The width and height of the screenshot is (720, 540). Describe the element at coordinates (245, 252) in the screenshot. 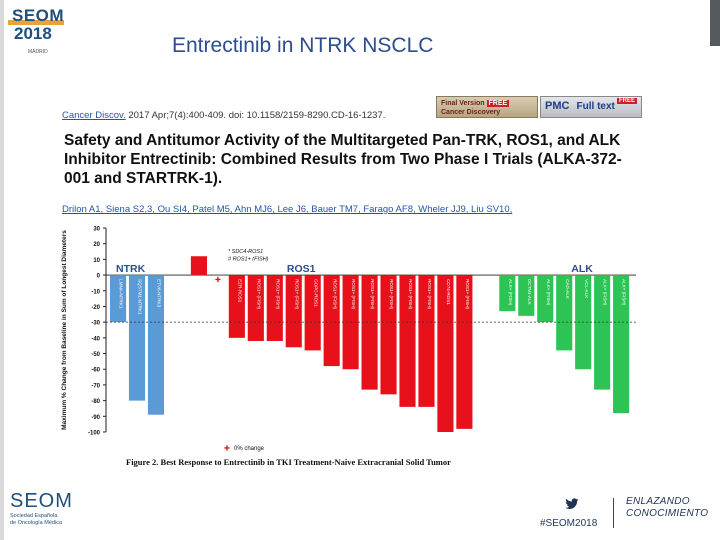

I see `legend-entry: * SDC4-ROS1` at that location.